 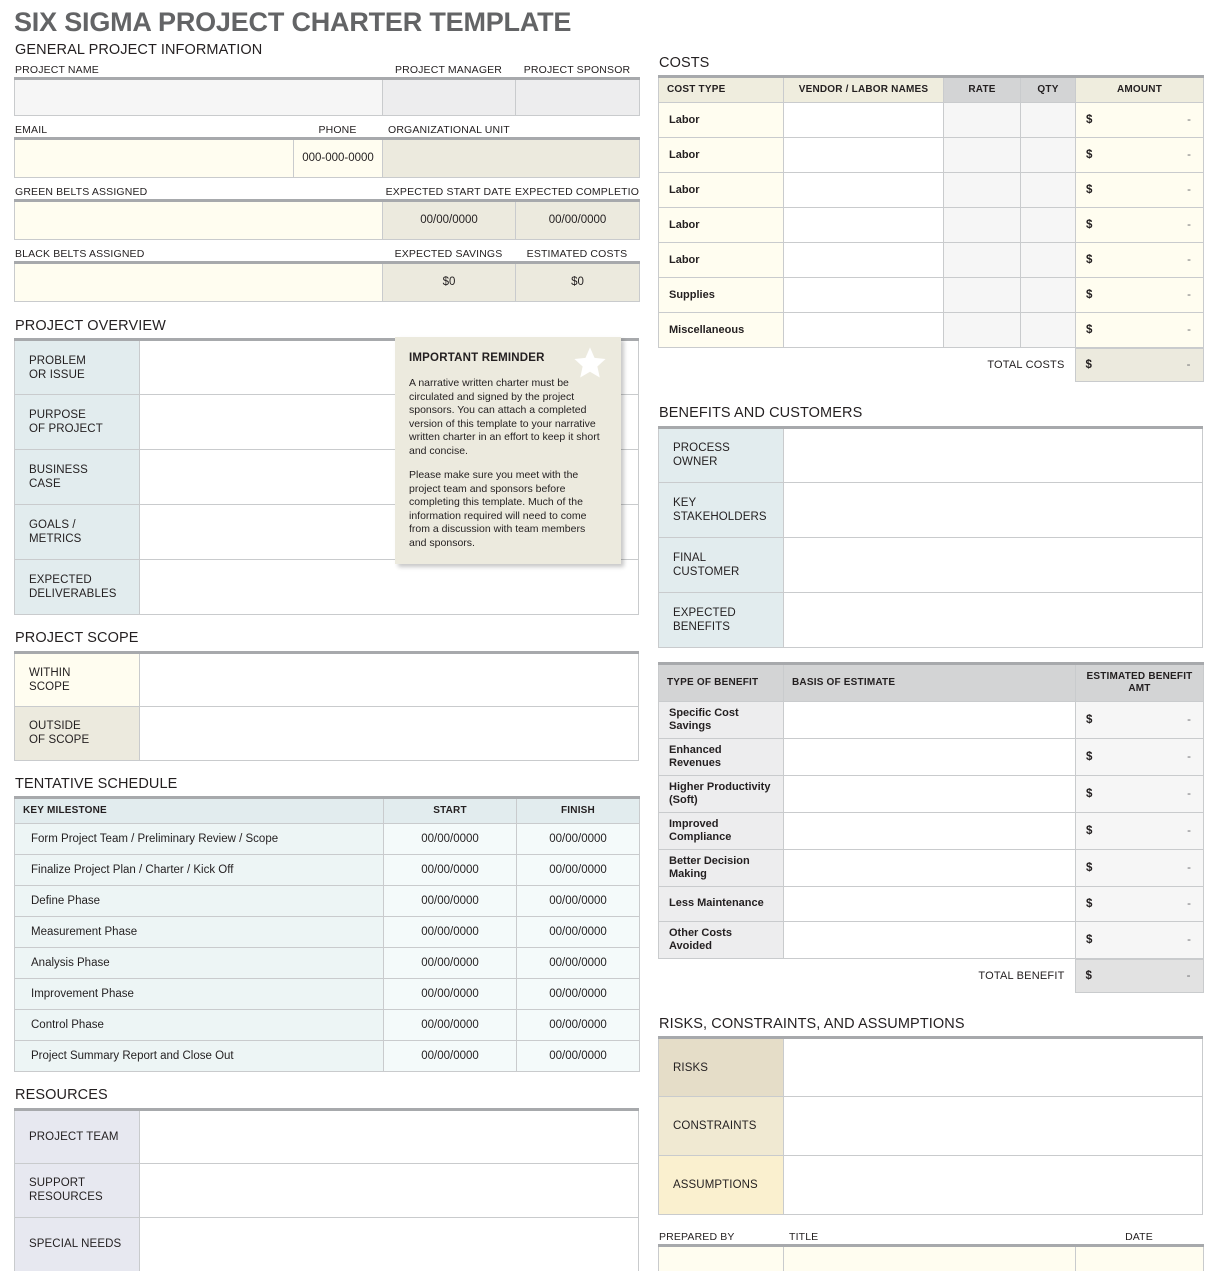 I want to click on benefit-type: Improved Compliance, so click(x=721, y=830).